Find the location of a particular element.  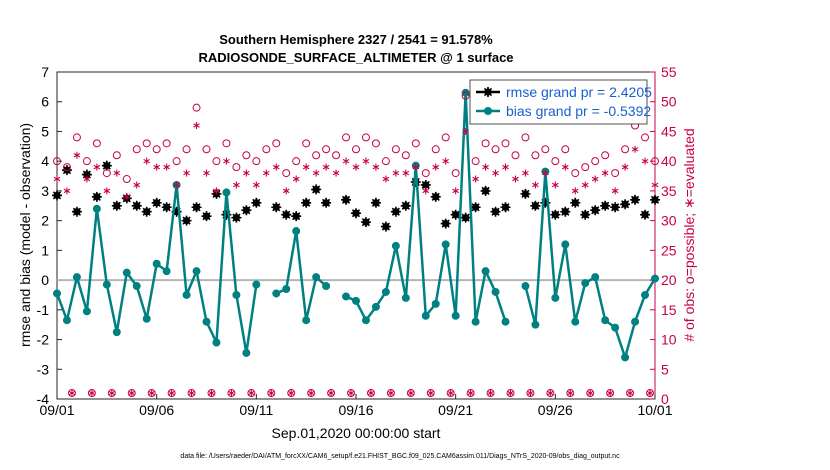

x-tick-label: 09/21 is located at coordinates (455, 410).